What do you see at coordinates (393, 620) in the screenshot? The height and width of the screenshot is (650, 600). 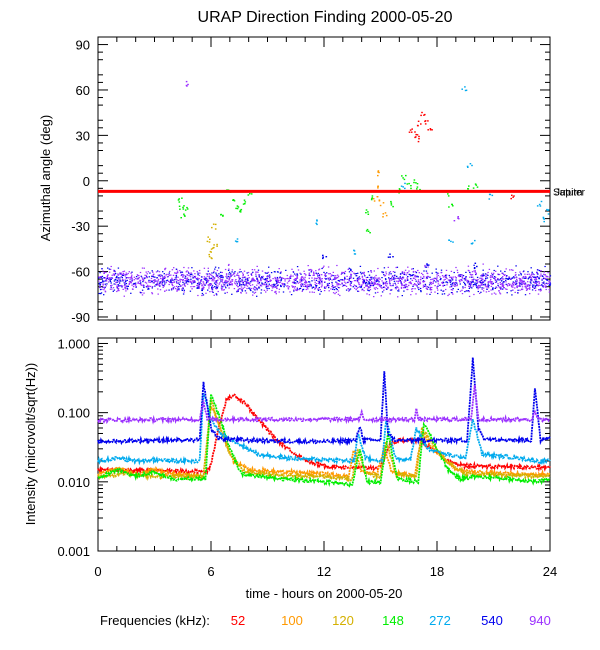 I see `legend-entry-148: 148` at bounding box center [393, 620].